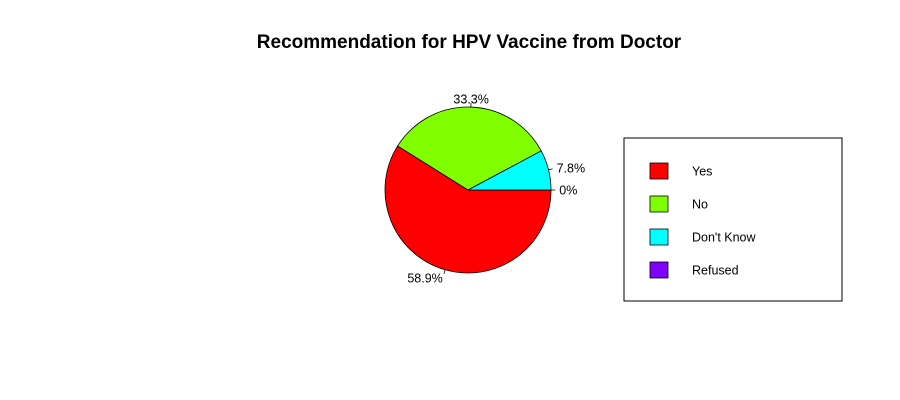 This screenshot has height=400, width=900. Describe the element at coordinates (550, 169) in the screenshot. I see `pie-tick-don-t-know` at that location.